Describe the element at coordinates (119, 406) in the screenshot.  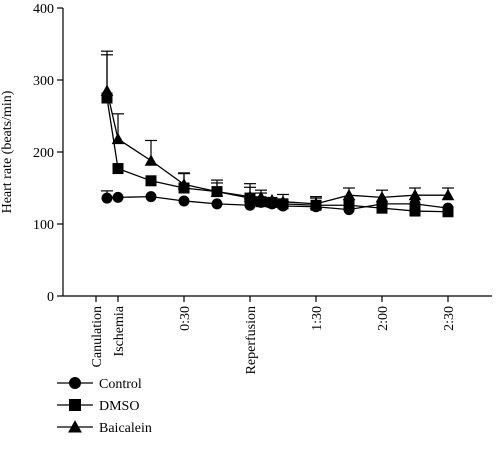
I see `legend-label: DMSO` at that location.